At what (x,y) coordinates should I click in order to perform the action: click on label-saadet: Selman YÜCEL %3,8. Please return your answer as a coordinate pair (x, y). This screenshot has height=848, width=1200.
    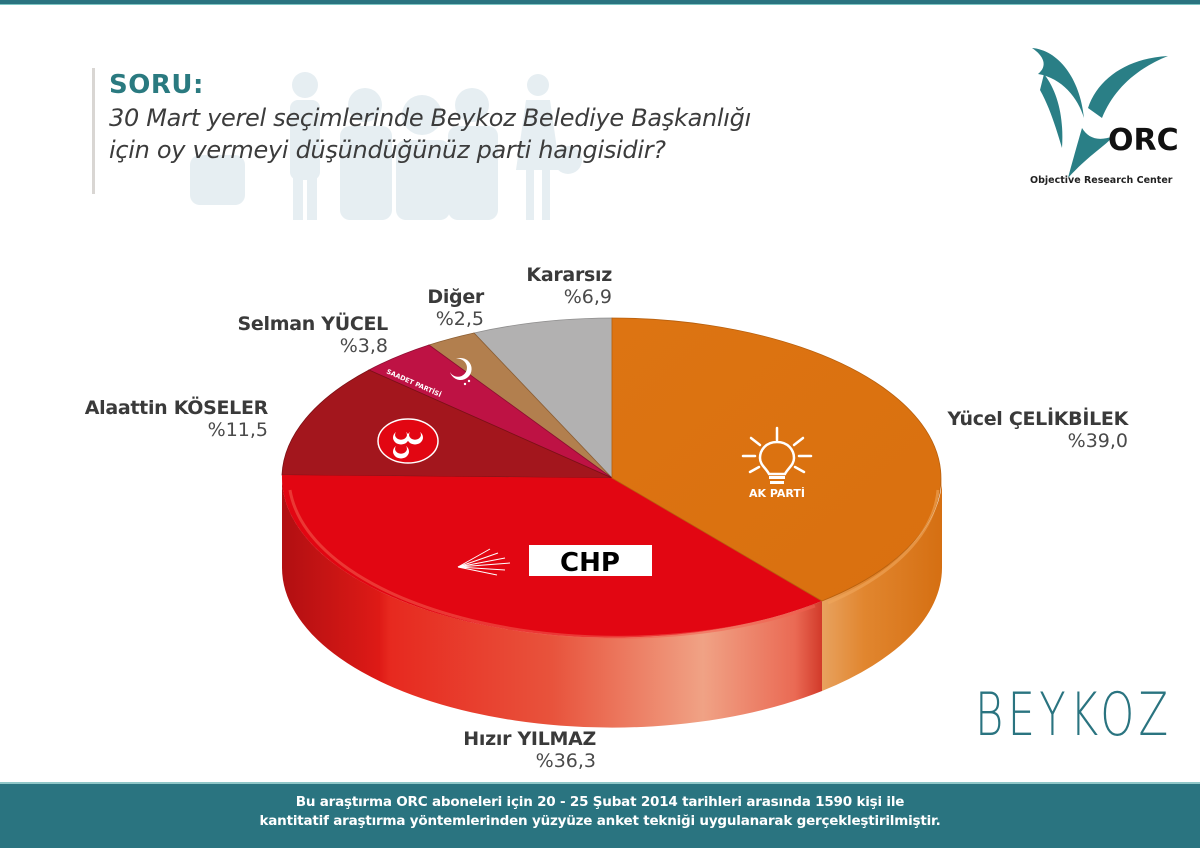
    Looking at the image, I should click on (313, 335).